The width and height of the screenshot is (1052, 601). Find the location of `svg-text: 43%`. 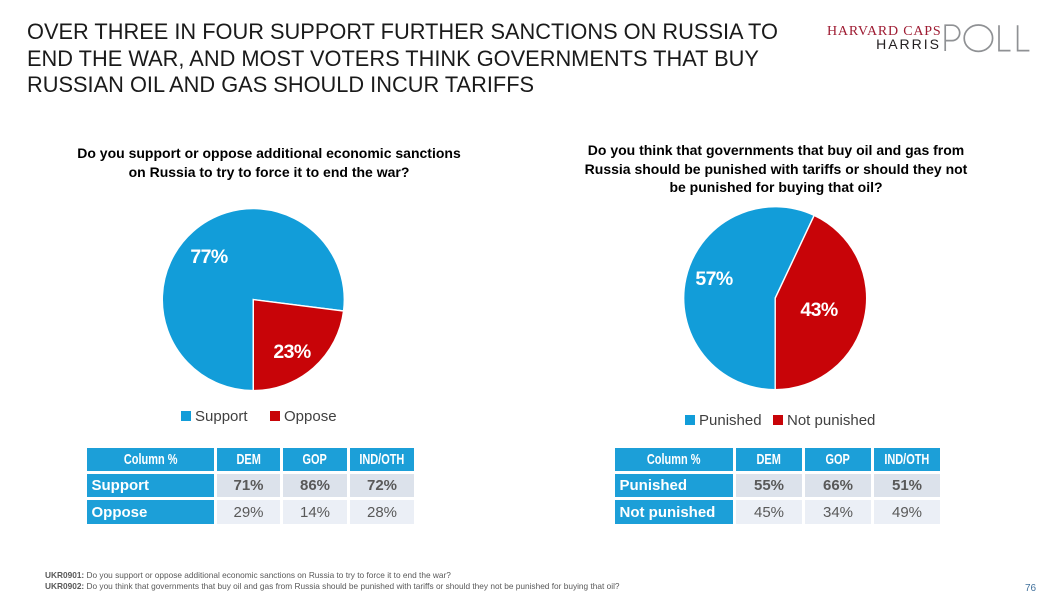

svg-text: 43% is located at coordinates (818, 310).